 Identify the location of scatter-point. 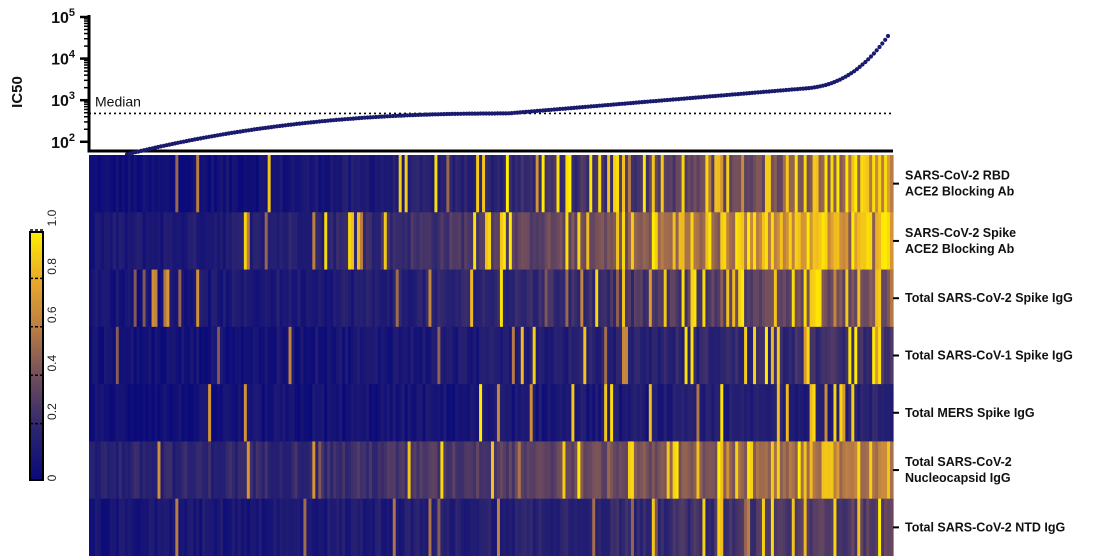
(491, 113).